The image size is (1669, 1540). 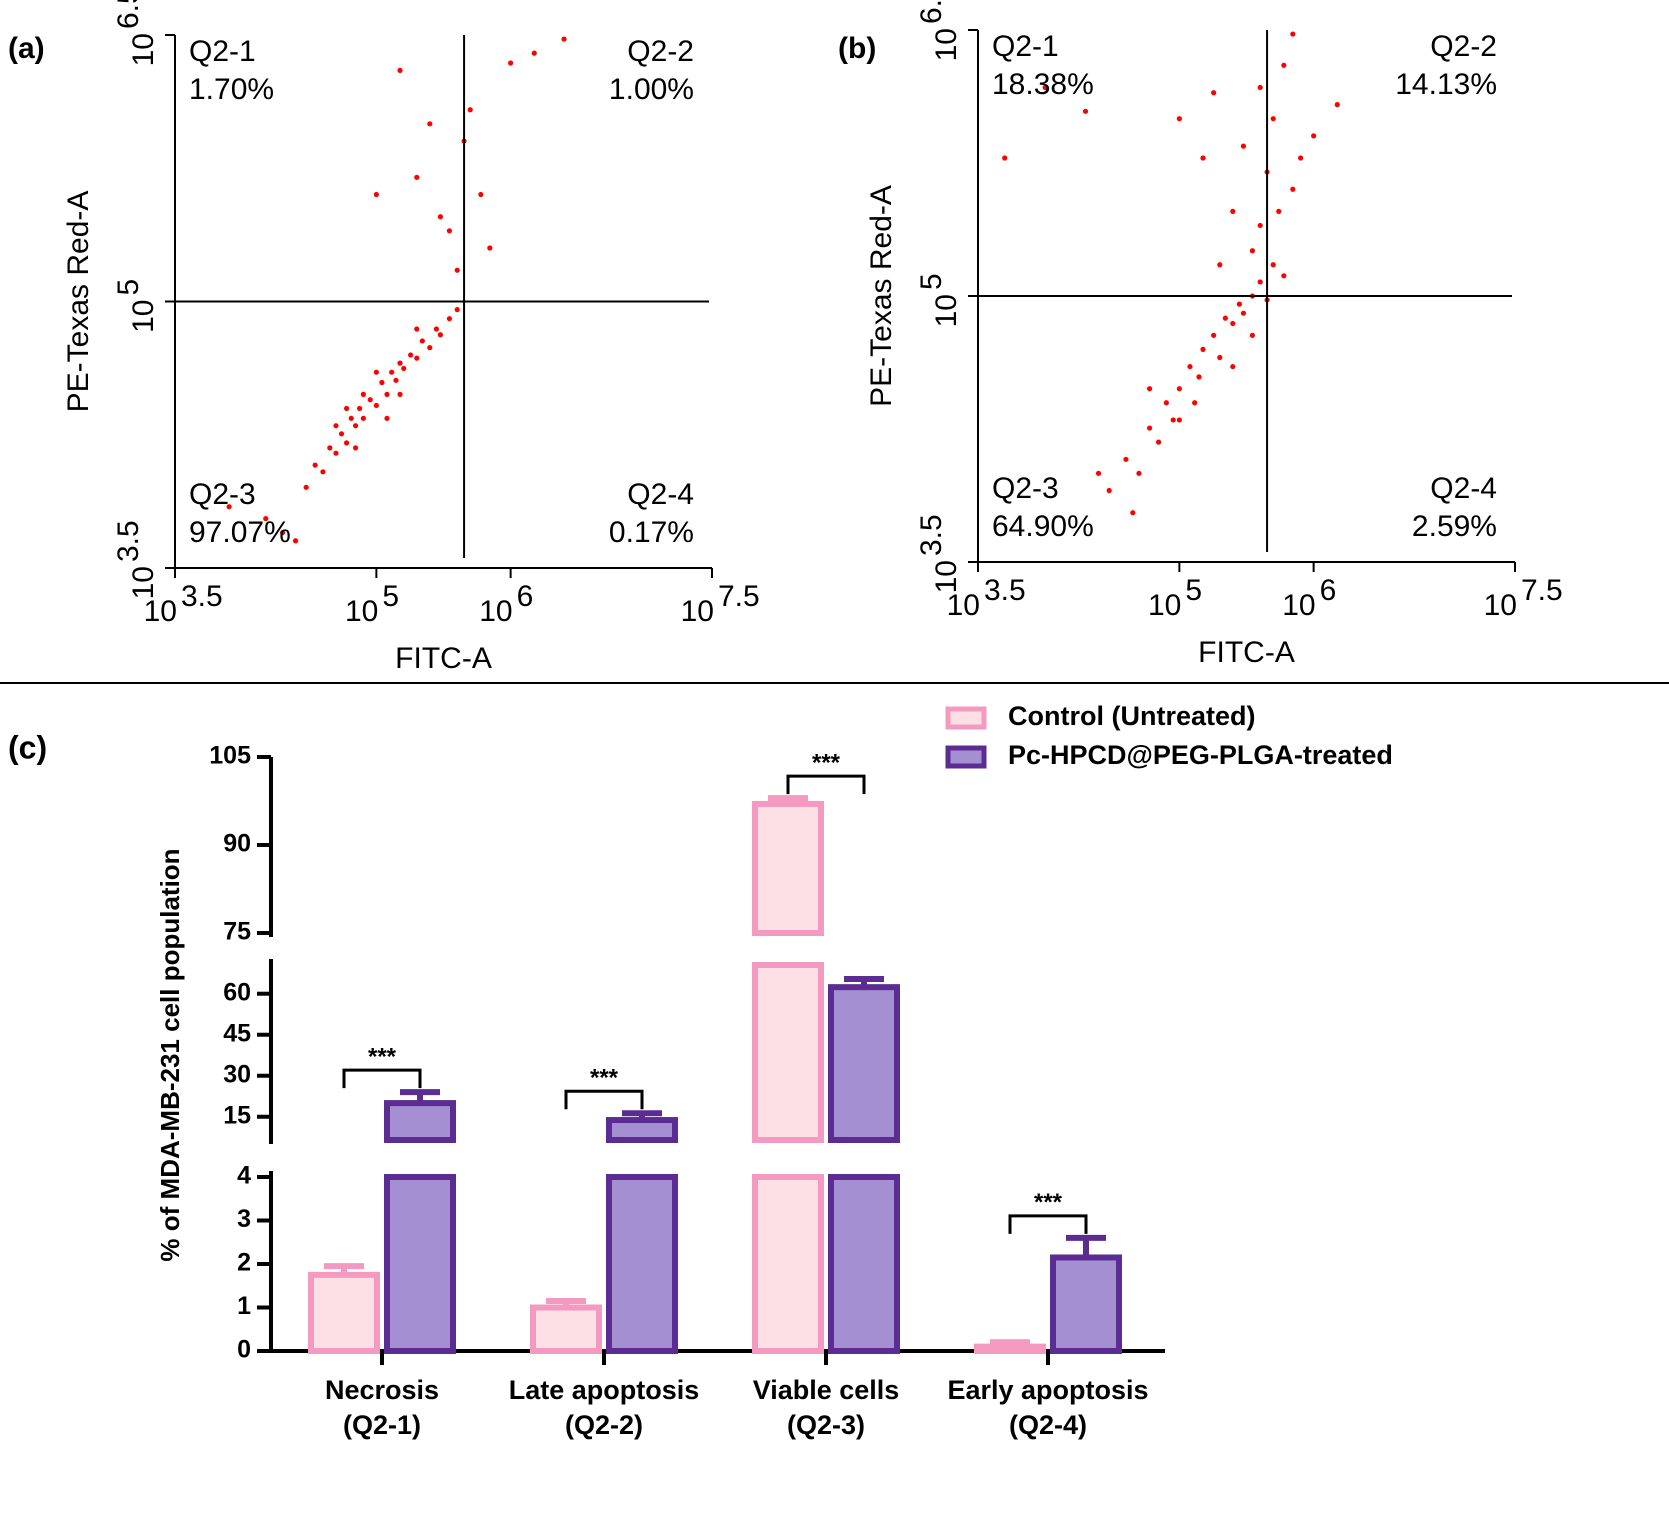 What do you see at coordinates (244, 1263) in the screenshot?
I see `y-tick-label: 2` at bounding box center [244, 1263].